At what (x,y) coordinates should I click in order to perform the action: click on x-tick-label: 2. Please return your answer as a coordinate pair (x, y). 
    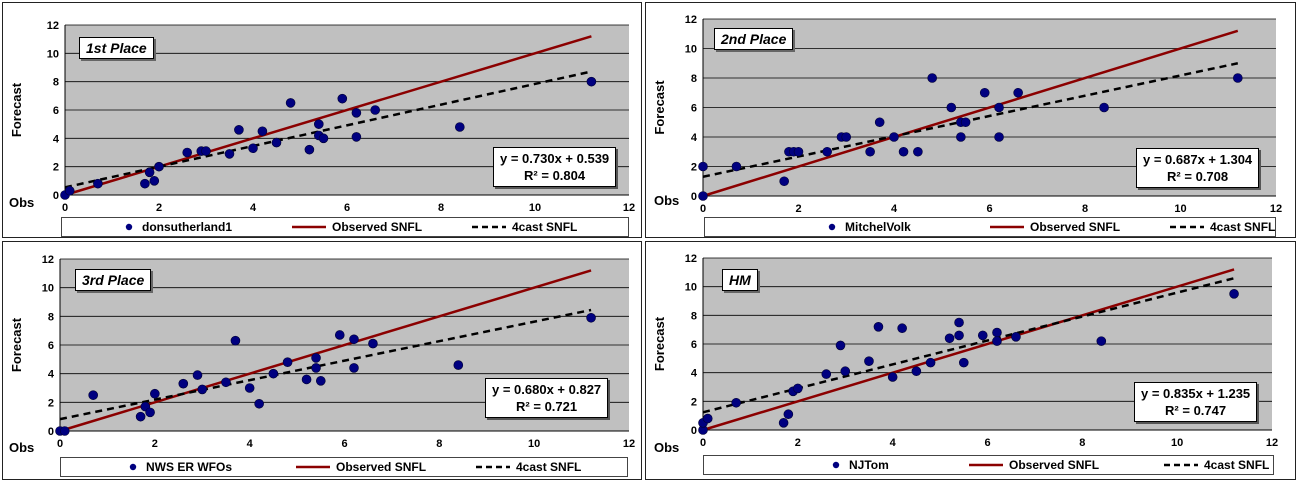
    Looking at the image, I should click on (155, 444).